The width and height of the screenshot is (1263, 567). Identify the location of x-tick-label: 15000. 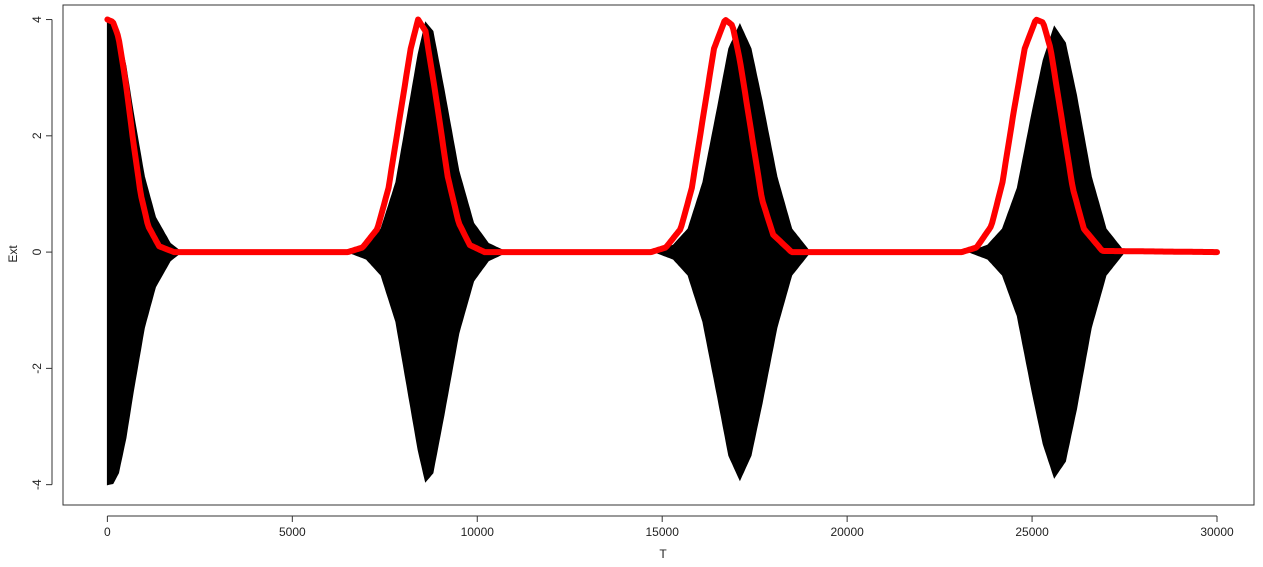
(663, 532).